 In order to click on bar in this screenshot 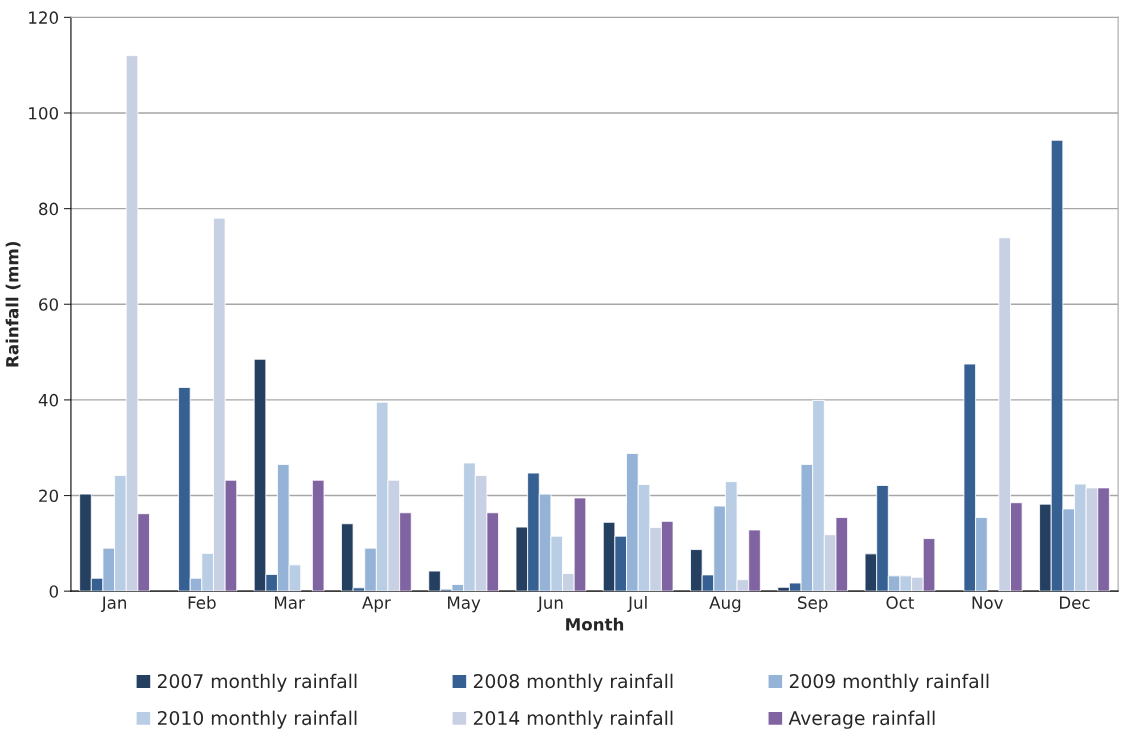, I will do `click(318, 535)`.